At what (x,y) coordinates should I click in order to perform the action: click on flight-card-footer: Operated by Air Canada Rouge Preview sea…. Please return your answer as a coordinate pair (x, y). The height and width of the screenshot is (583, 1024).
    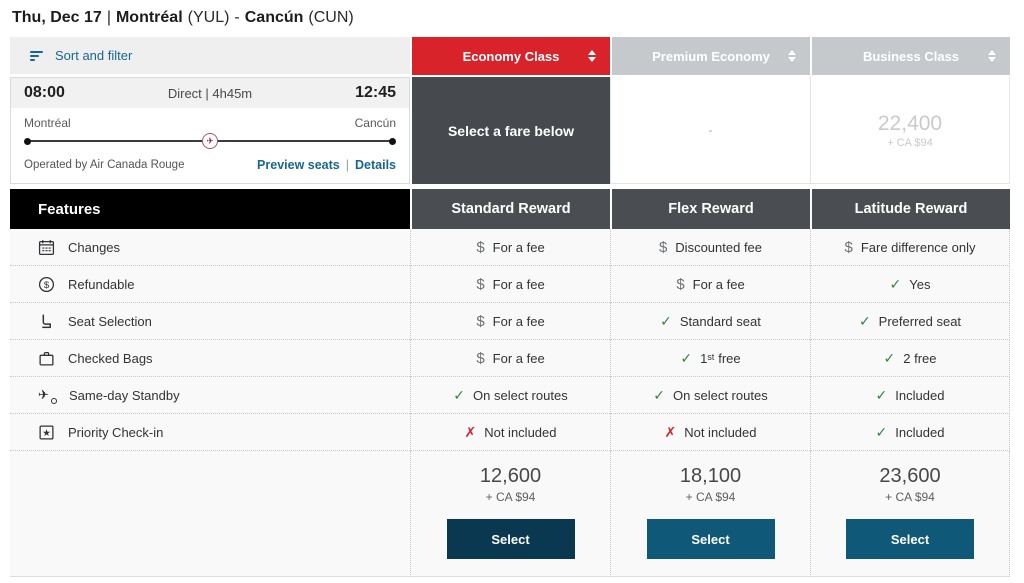
    Looking at the image, I should click on (210, 170).